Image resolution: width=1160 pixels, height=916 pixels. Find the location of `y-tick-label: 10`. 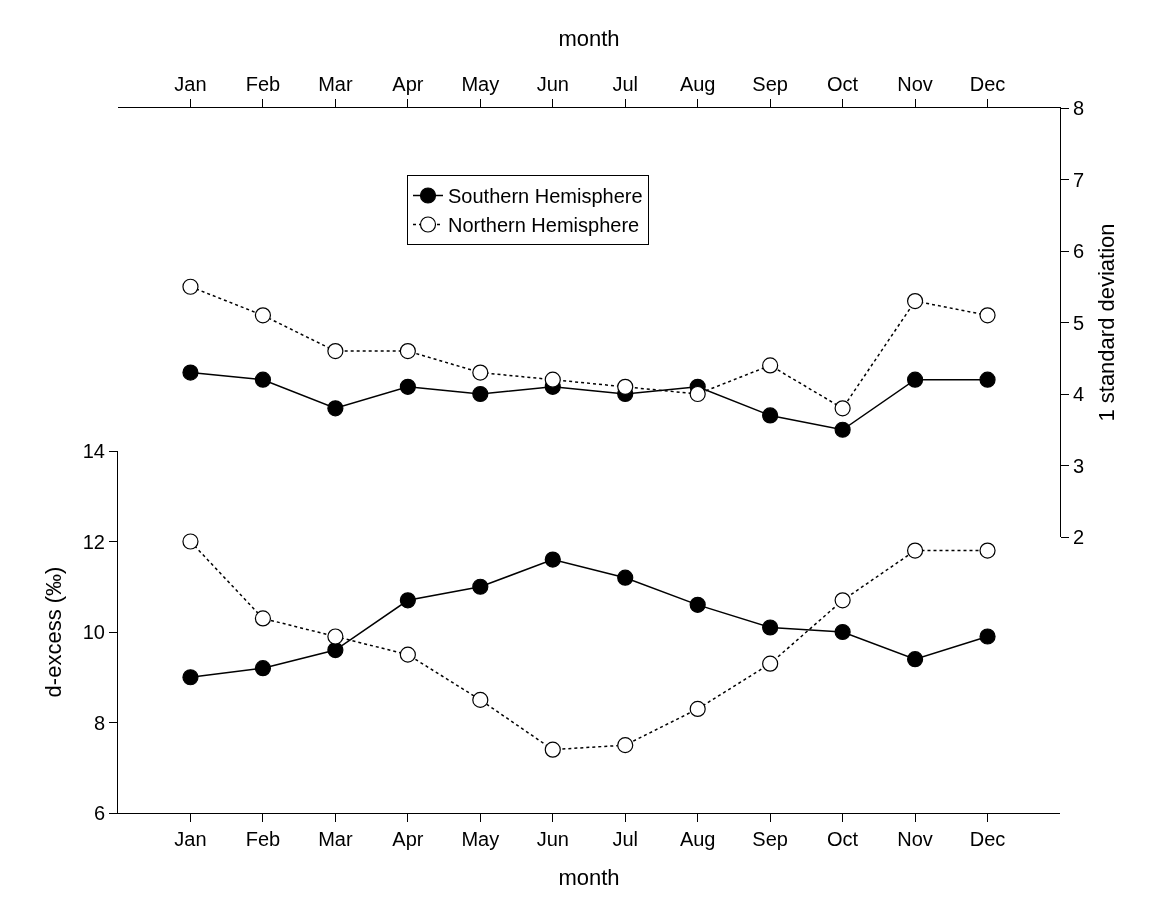

y-tick-label: 10 is located at coordinates (93, 632).